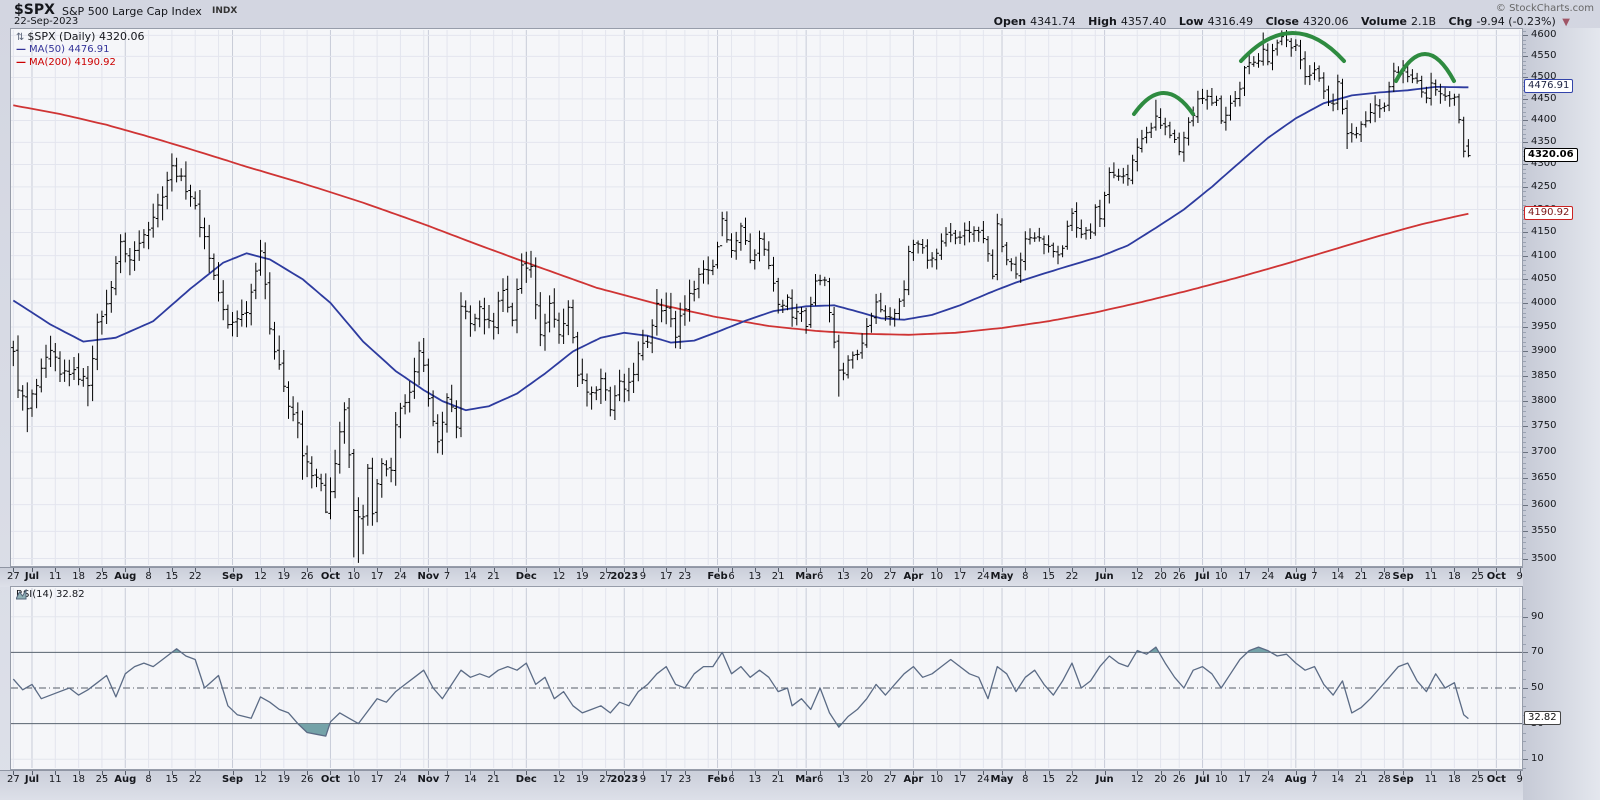  Describe the element at coordinates (1160, 576) in the screenshot. I see `x-axis-label: 20` at that location.